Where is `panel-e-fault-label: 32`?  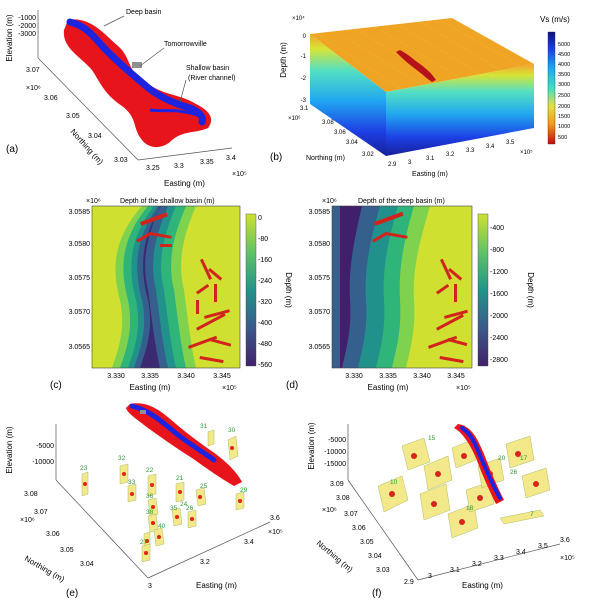
panel-e-fault-label: 32 is located at coordinates (122, 458).